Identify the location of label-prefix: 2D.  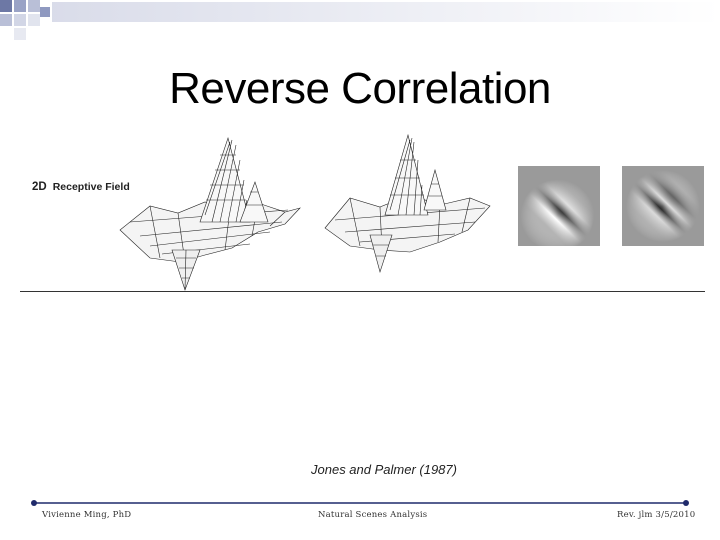
(39, 187).